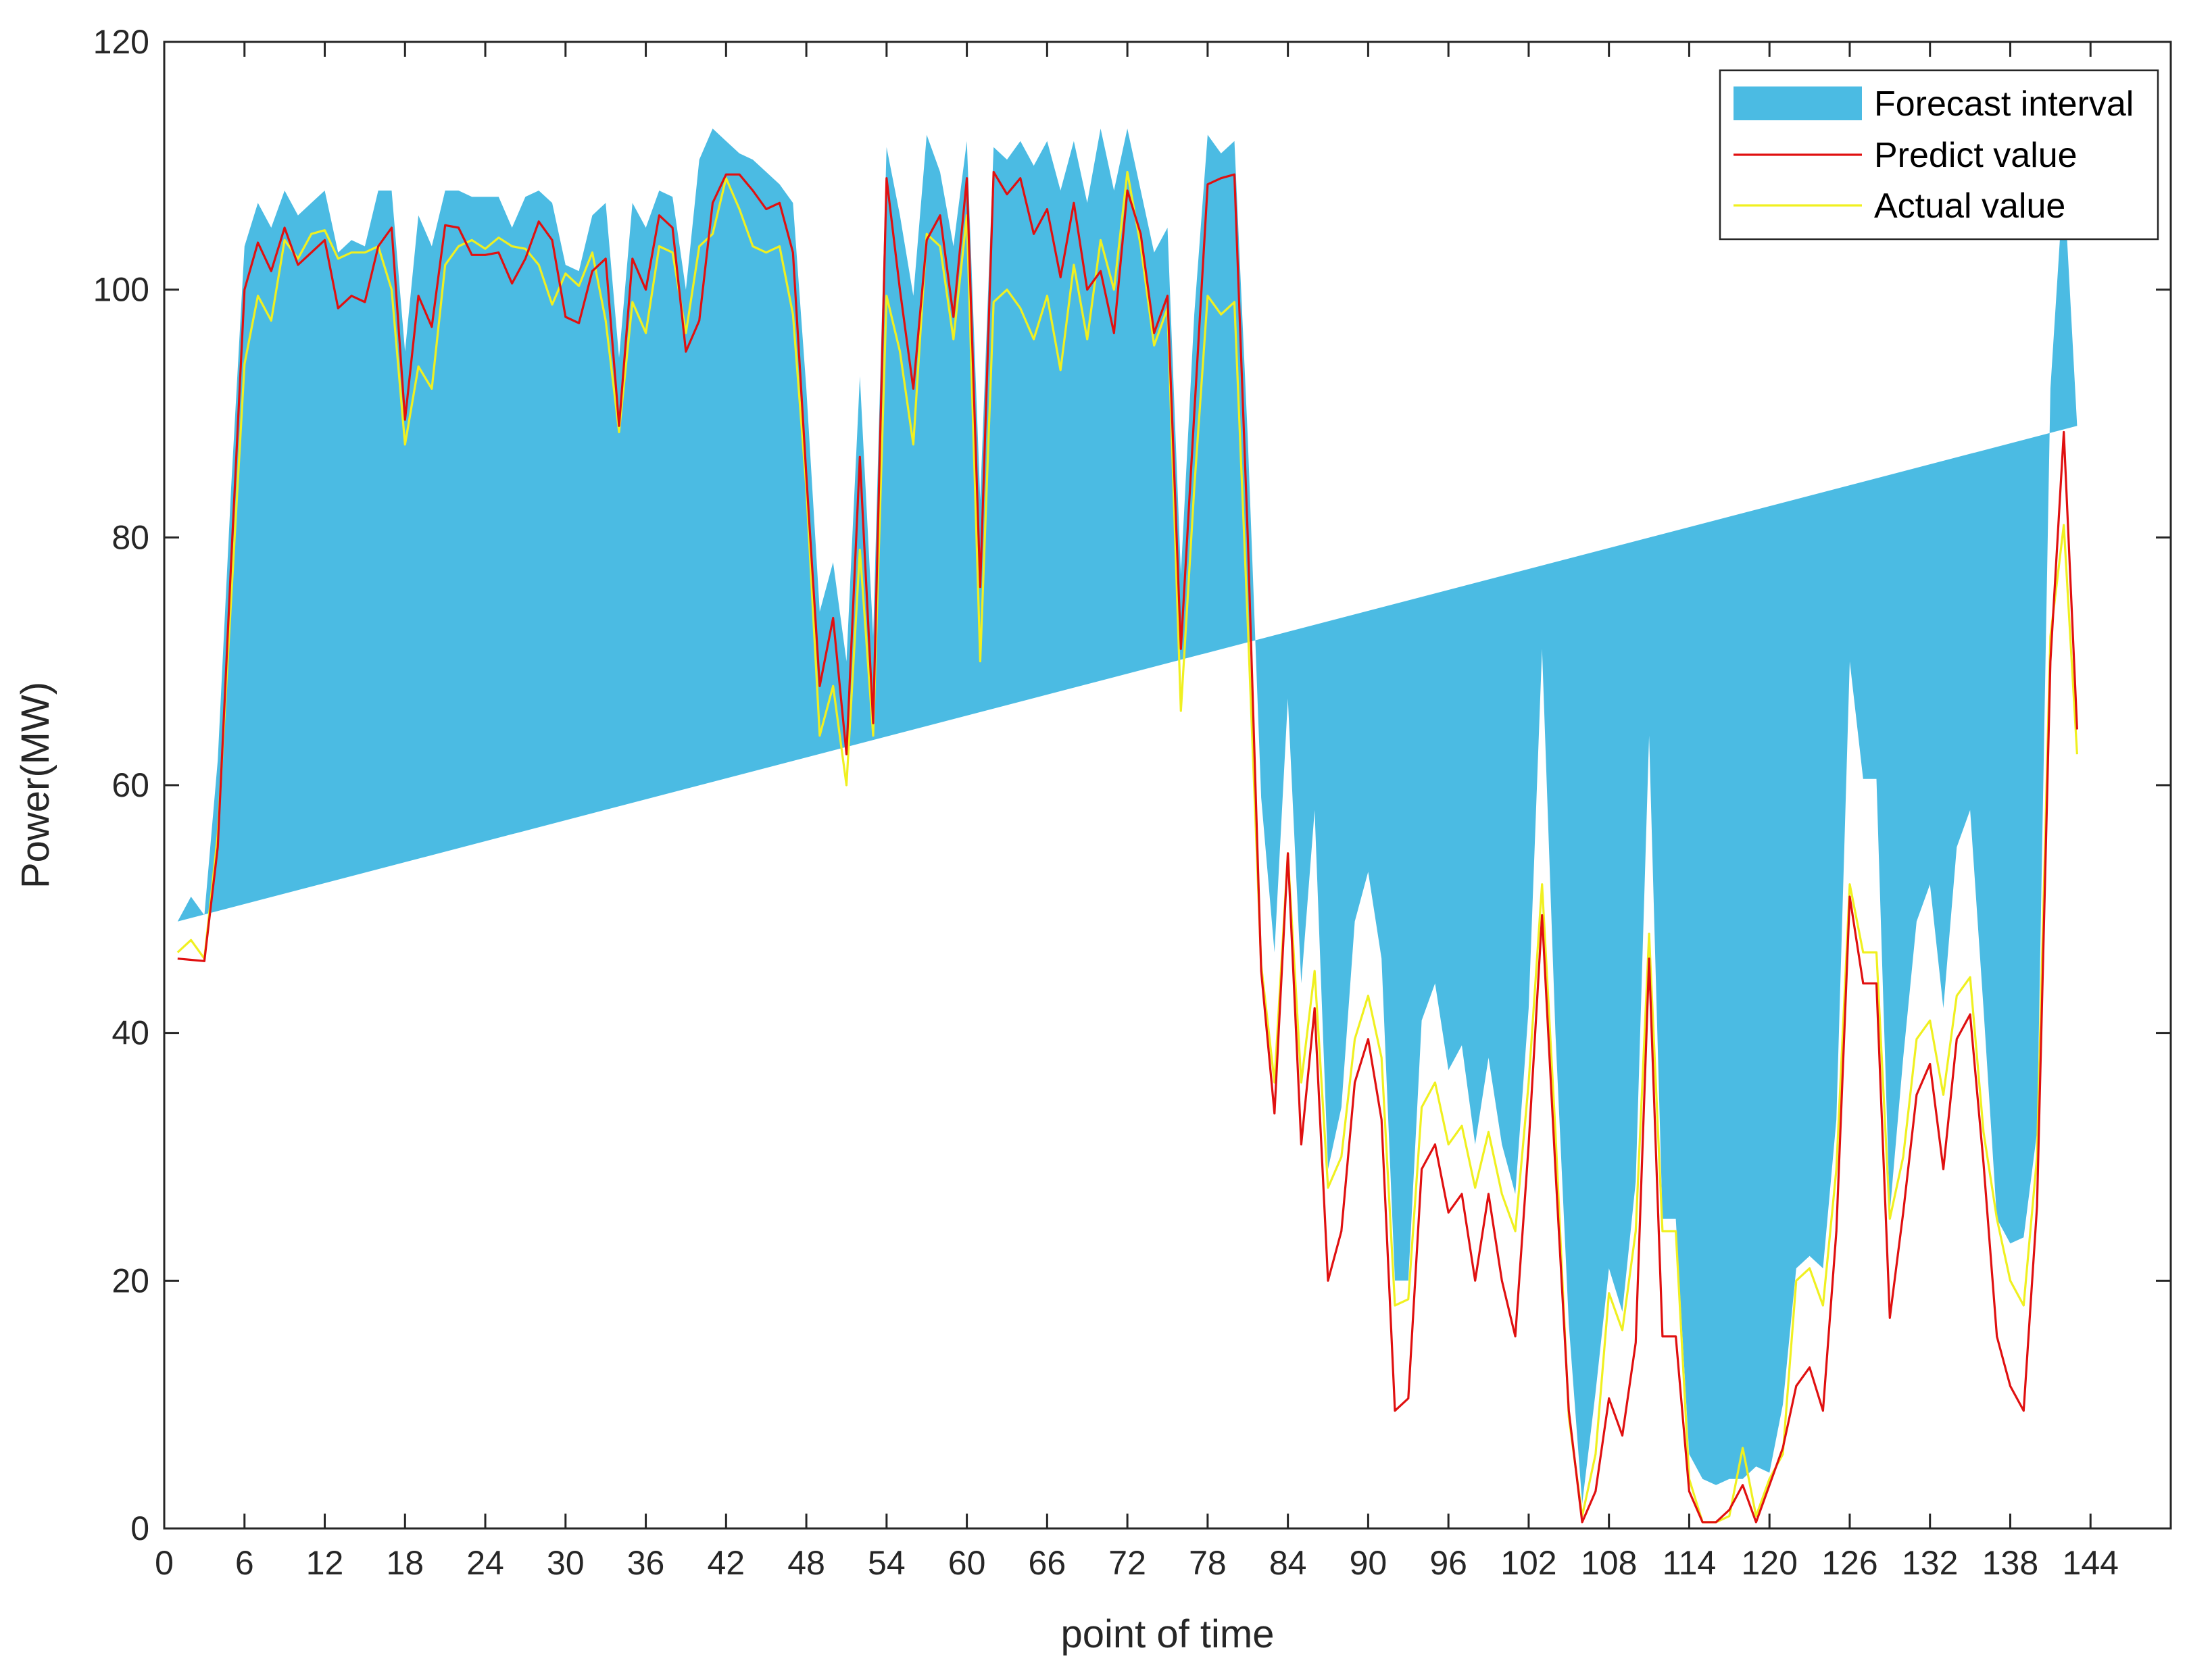 The image size is (2212, 1669). Describe the element at coordinates (244, 1563) in the screenshot. I see `x-tick-label: 6` at that location.